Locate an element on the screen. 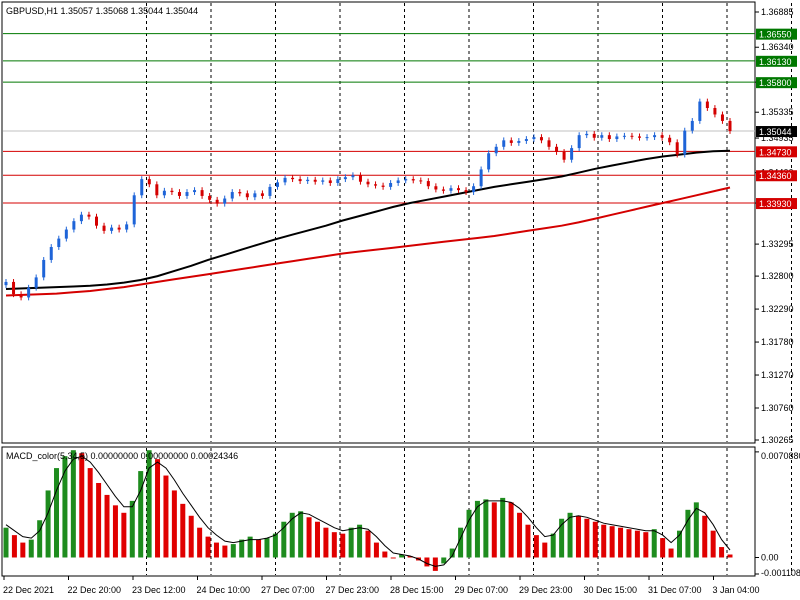 The height and width of the screenshot is (600, 800). price-tick-label: 1.32800 is located at coordinates (777, 276).